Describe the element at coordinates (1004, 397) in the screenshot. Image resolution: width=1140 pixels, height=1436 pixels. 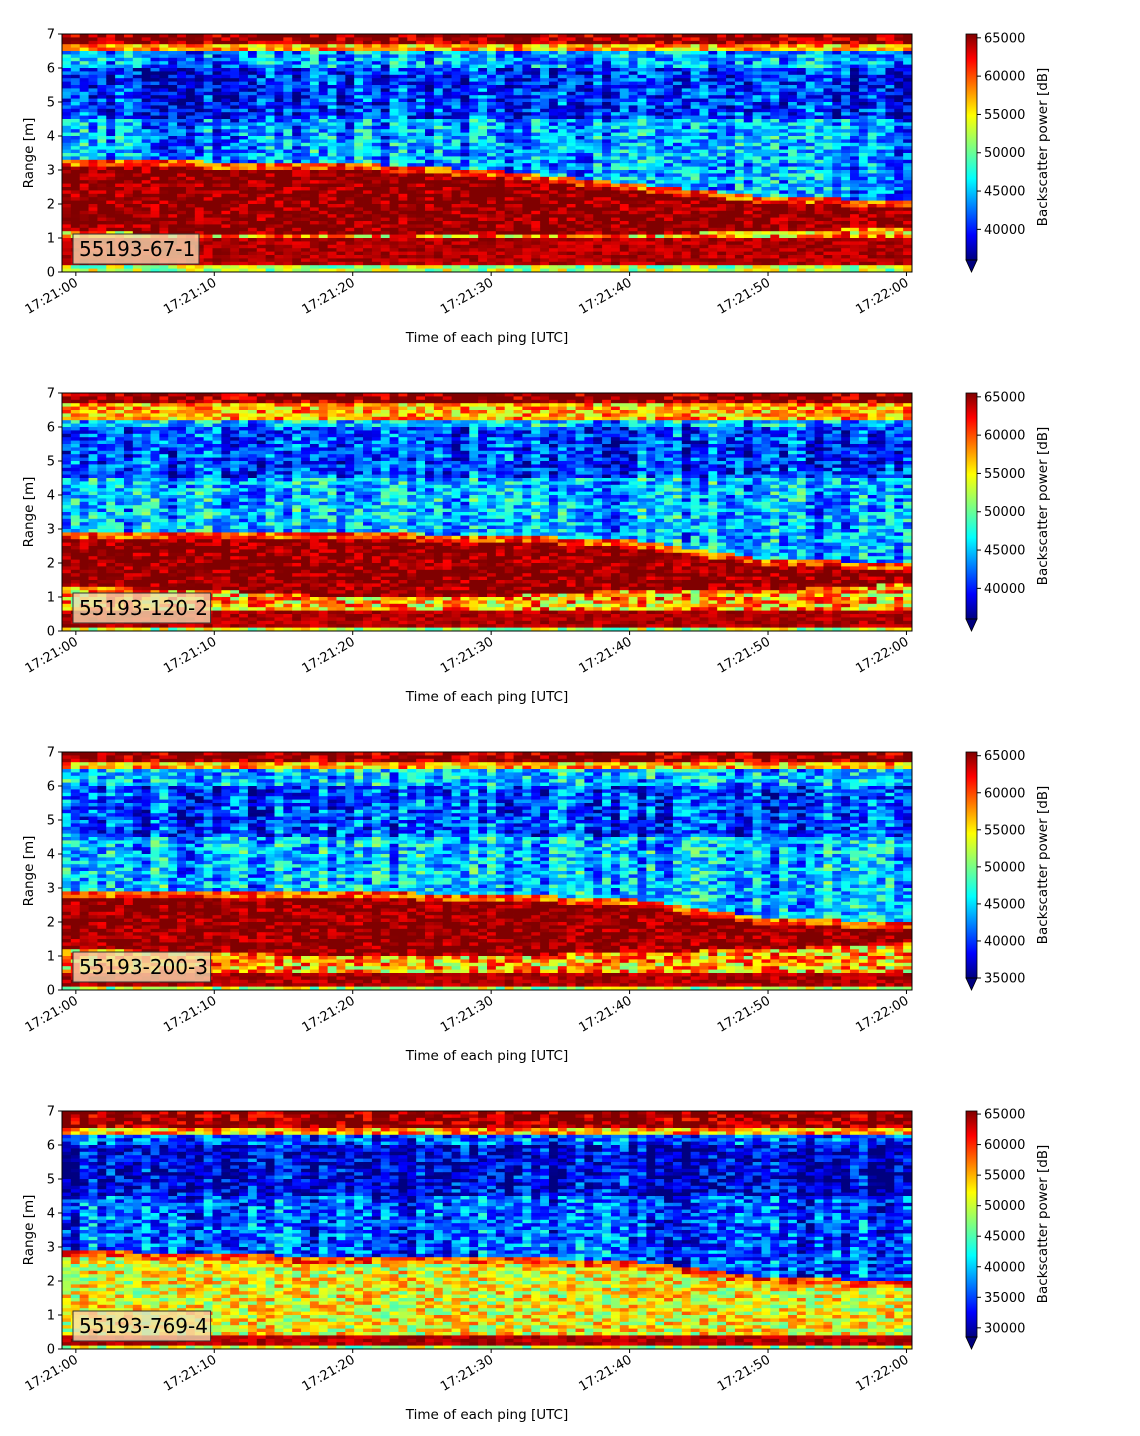
I see `colorbar-tick-label: 65000` at that location.